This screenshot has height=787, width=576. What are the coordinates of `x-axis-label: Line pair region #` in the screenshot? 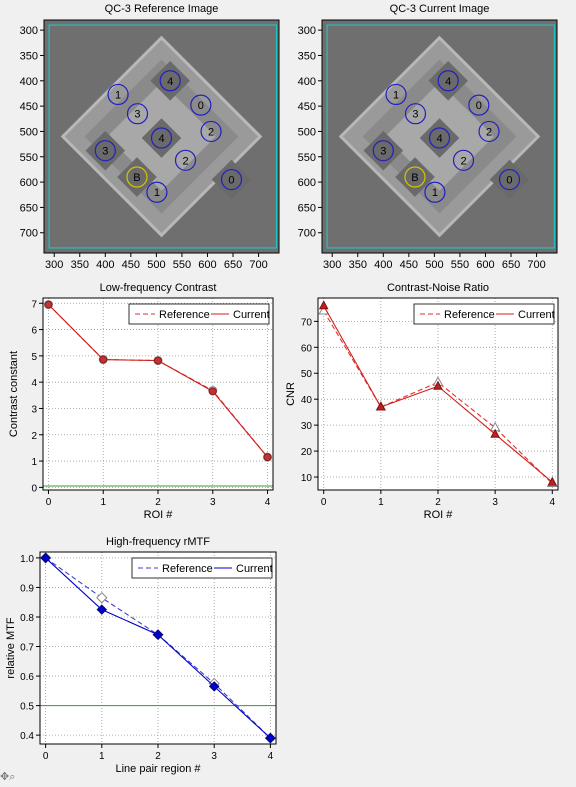 It's located at (158, 769).